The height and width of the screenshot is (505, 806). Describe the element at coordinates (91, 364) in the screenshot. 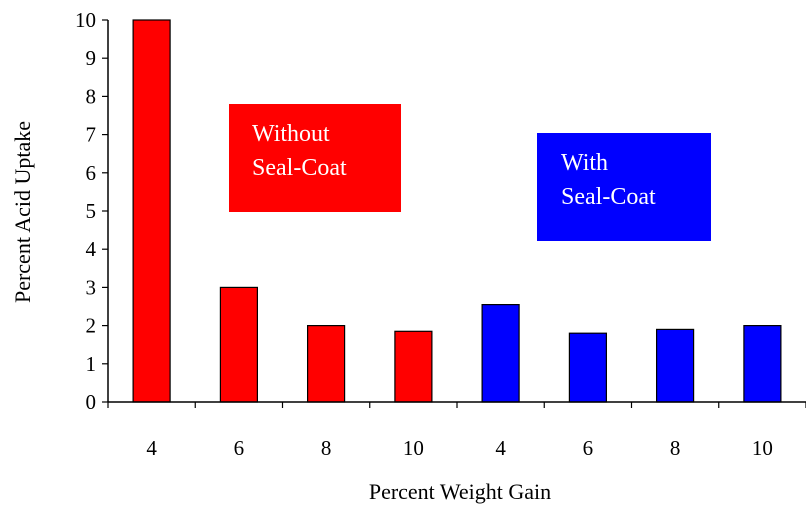

I see `y-tick-label: 1` at that location.